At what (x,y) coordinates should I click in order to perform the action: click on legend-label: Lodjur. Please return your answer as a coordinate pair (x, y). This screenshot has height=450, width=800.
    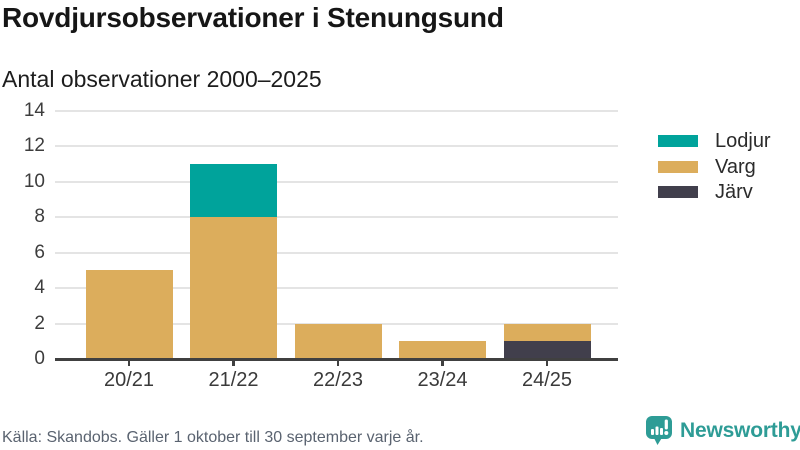
    Looking at the image, I should click on (743, 141).